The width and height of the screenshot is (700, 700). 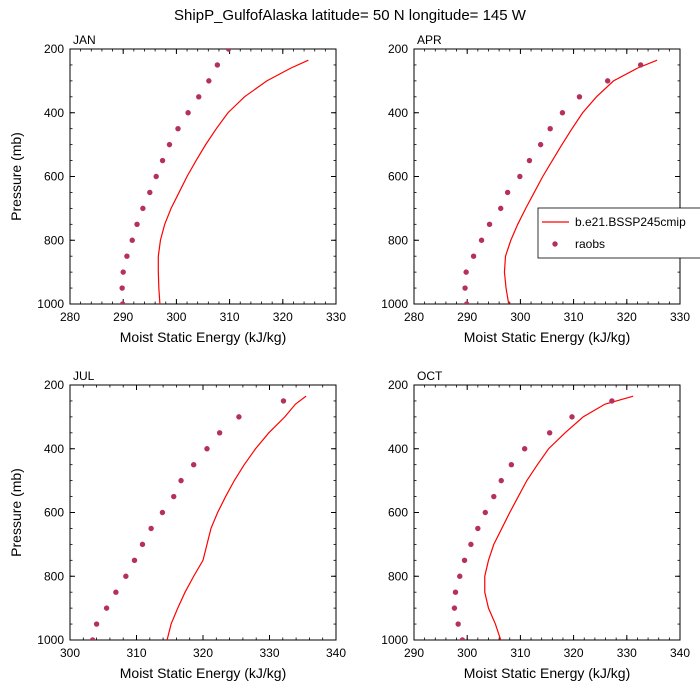 I want to click on legend: b.e21.BSSP245cmip raobs, so click(x=618, y=233).